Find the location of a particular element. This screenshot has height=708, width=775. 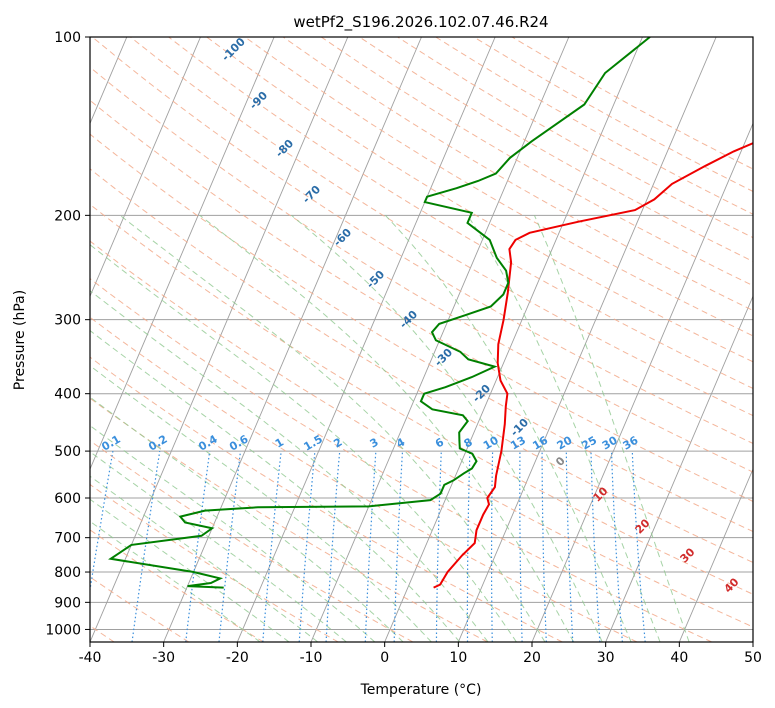

mixing-ratio-label: 36 is located at coordinates (631, 442).